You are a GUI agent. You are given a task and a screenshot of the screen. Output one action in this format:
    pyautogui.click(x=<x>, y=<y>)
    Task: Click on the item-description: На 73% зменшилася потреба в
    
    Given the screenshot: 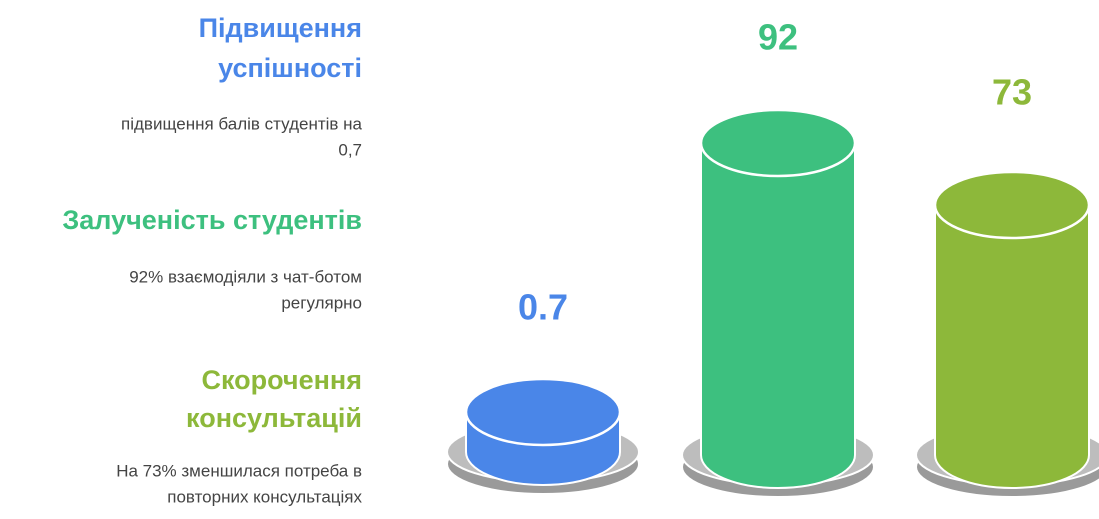 What is the action you would take?
    pyautogui.click(x=239, y=470)
    